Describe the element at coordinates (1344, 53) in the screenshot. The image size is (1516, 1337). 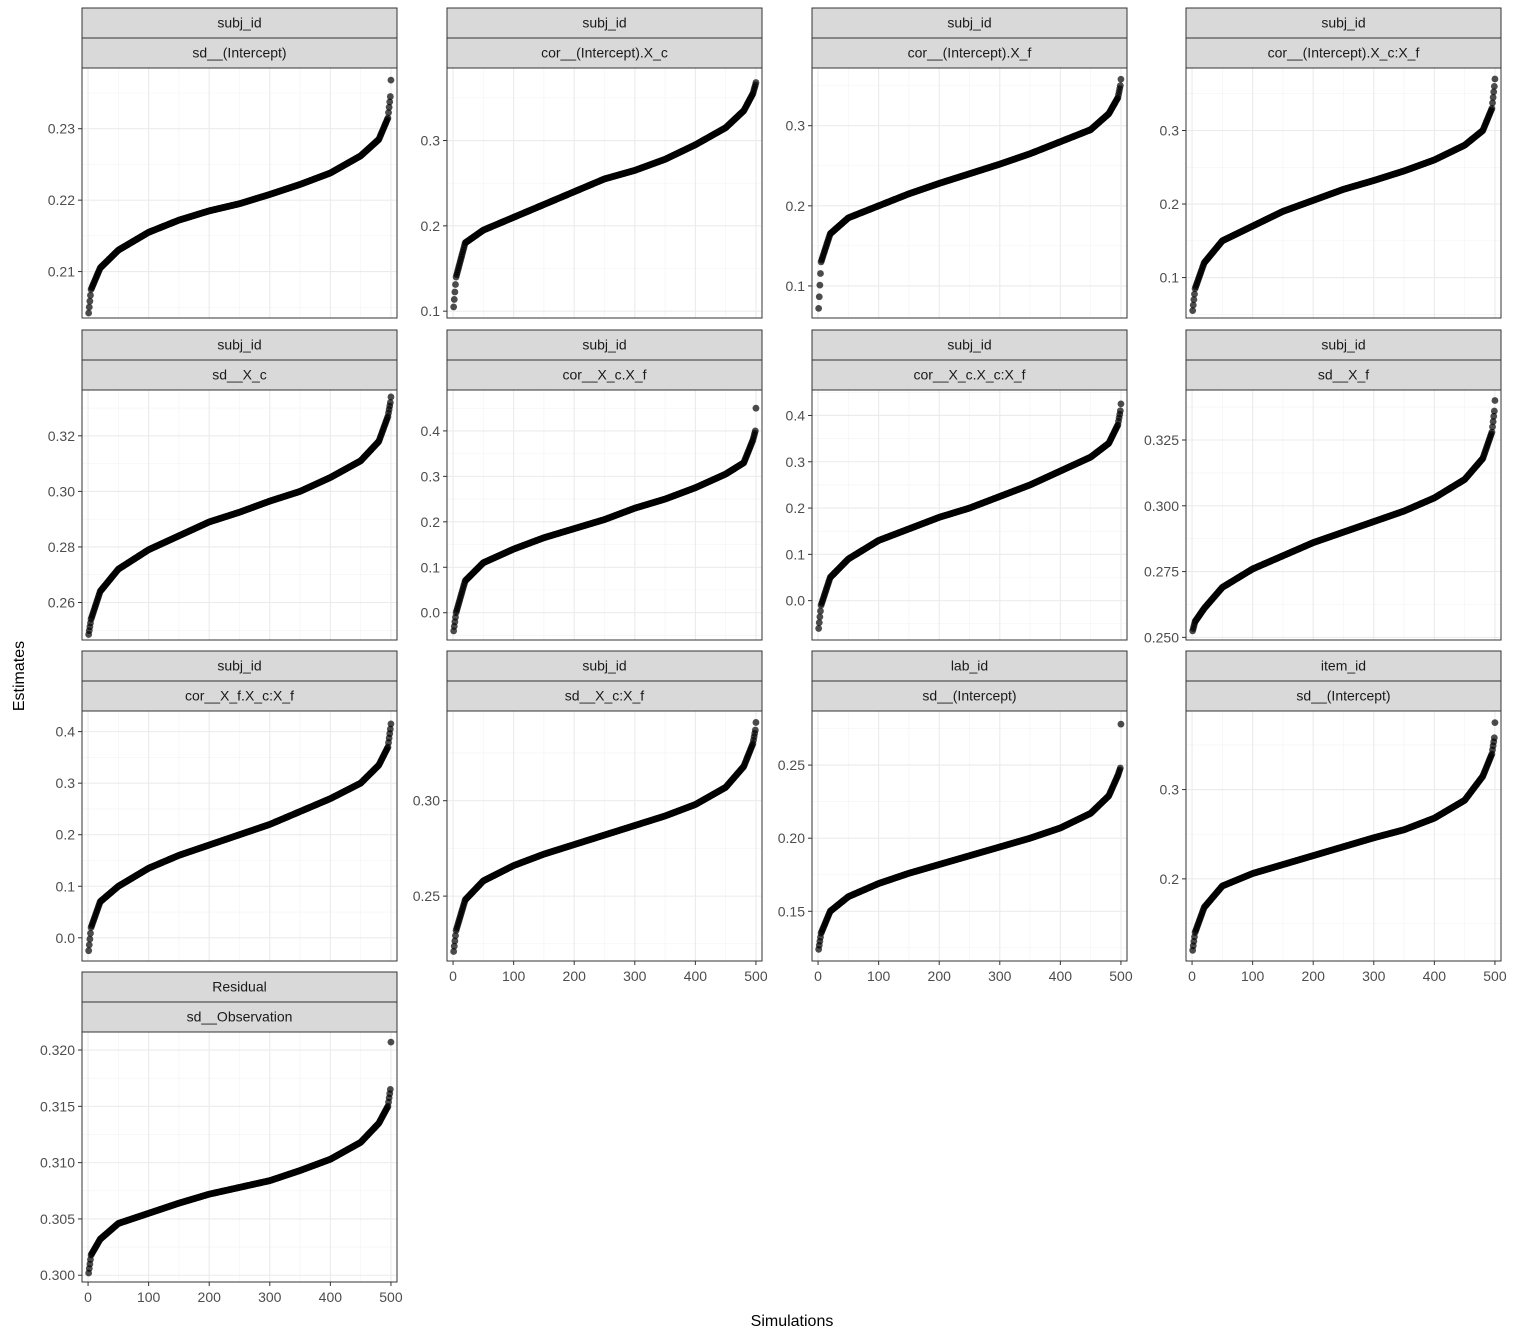
I see `strip-term-label: cor__(Intercept).X_c:X_f` at that location.